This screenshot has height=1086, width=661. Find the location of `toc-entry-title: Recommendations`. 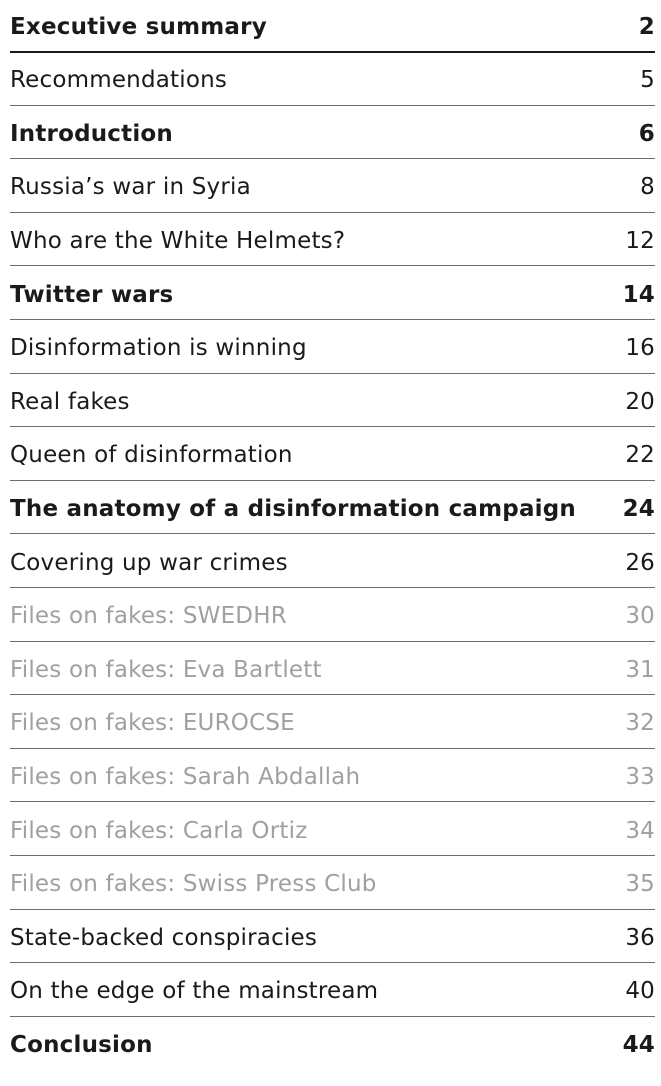

toc-entry-title: Recommendations is located at coordinates (119, 80).